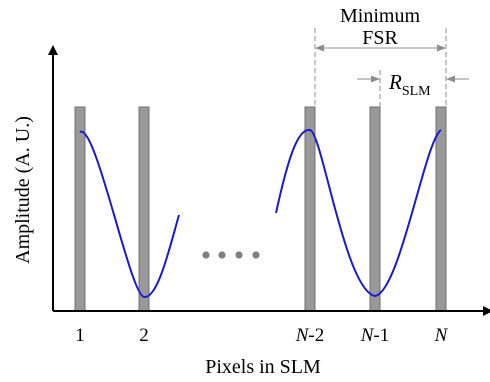 Image resolution: width=490 pixels, height=382 pixels. I want to click on sine-wave-left, so click(129, 214).